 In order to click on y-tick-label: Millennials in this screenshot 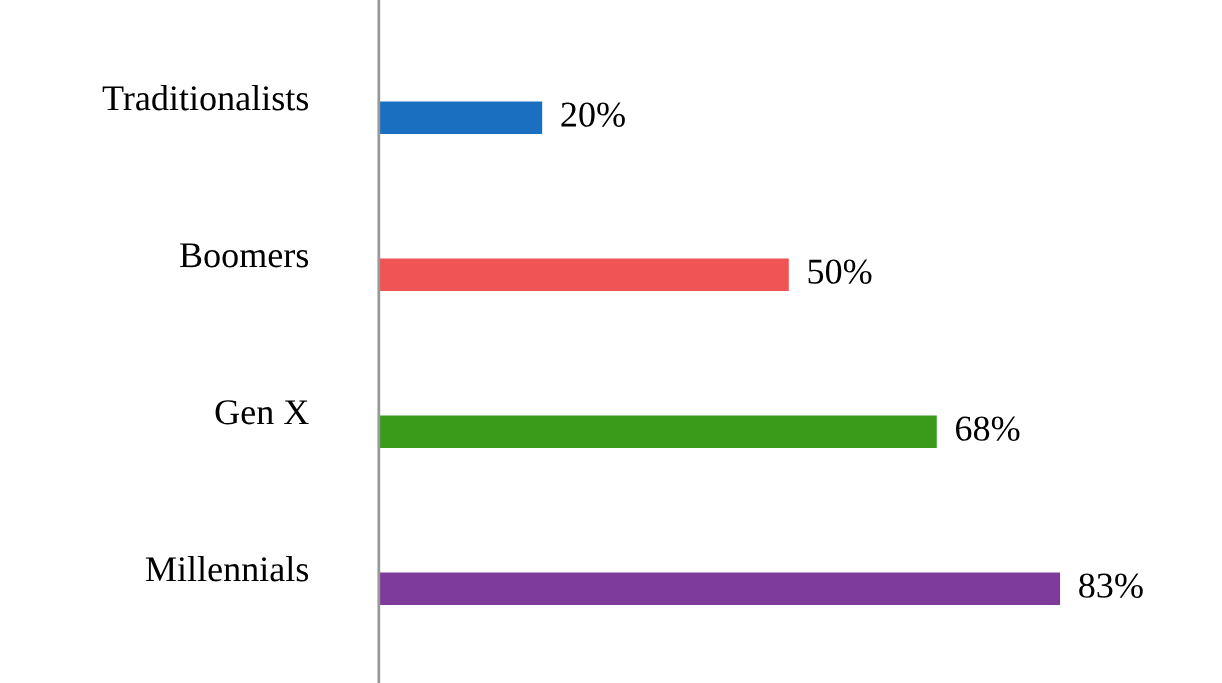, I will do `click(227, 569)`.